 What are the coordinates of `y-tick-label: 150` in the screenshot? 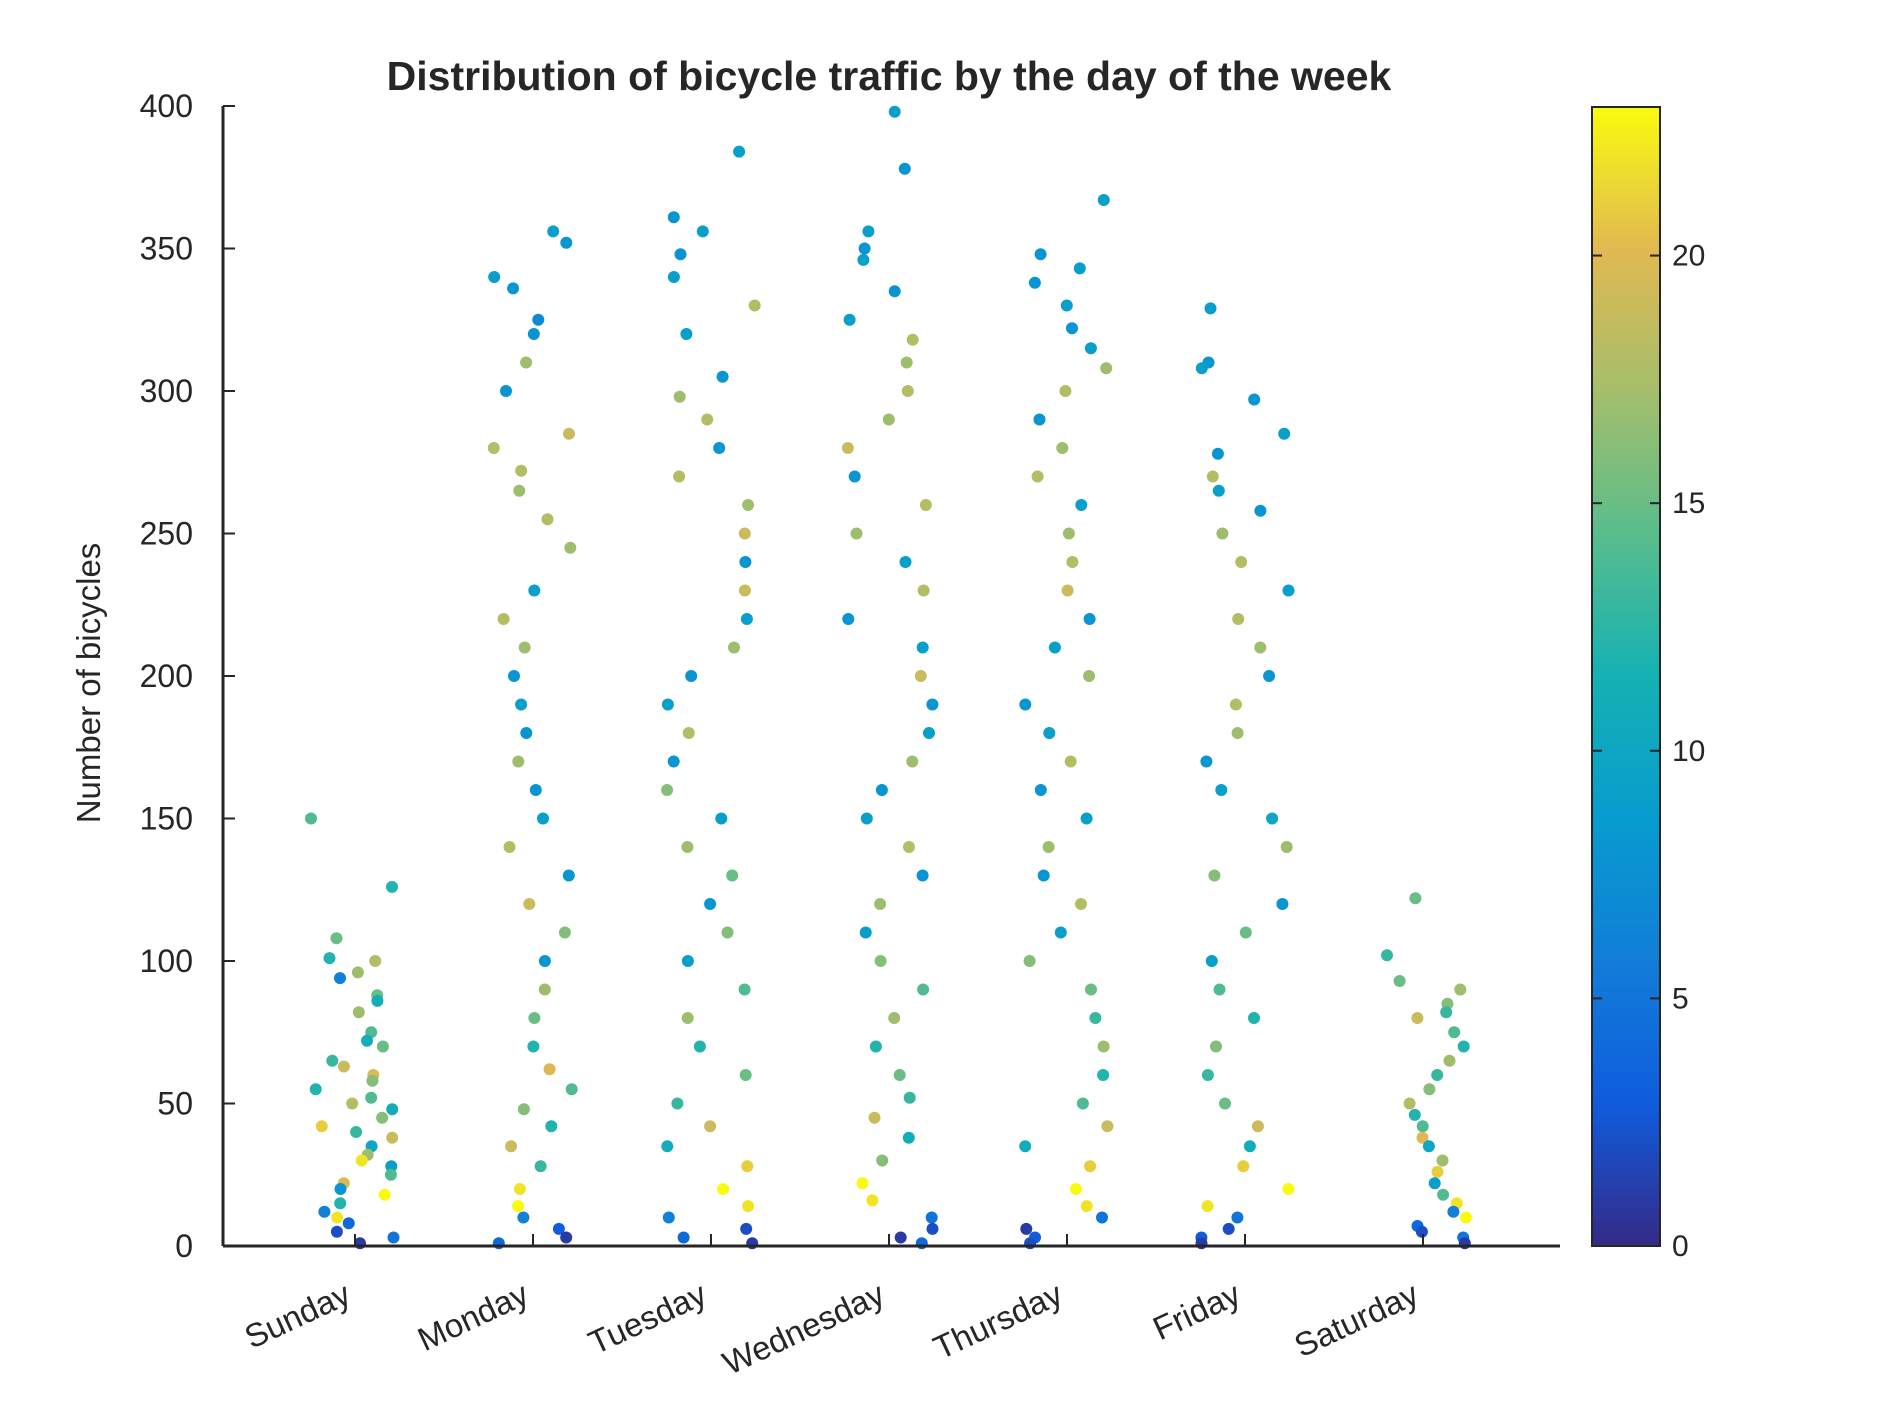 It's located at (166, 819).